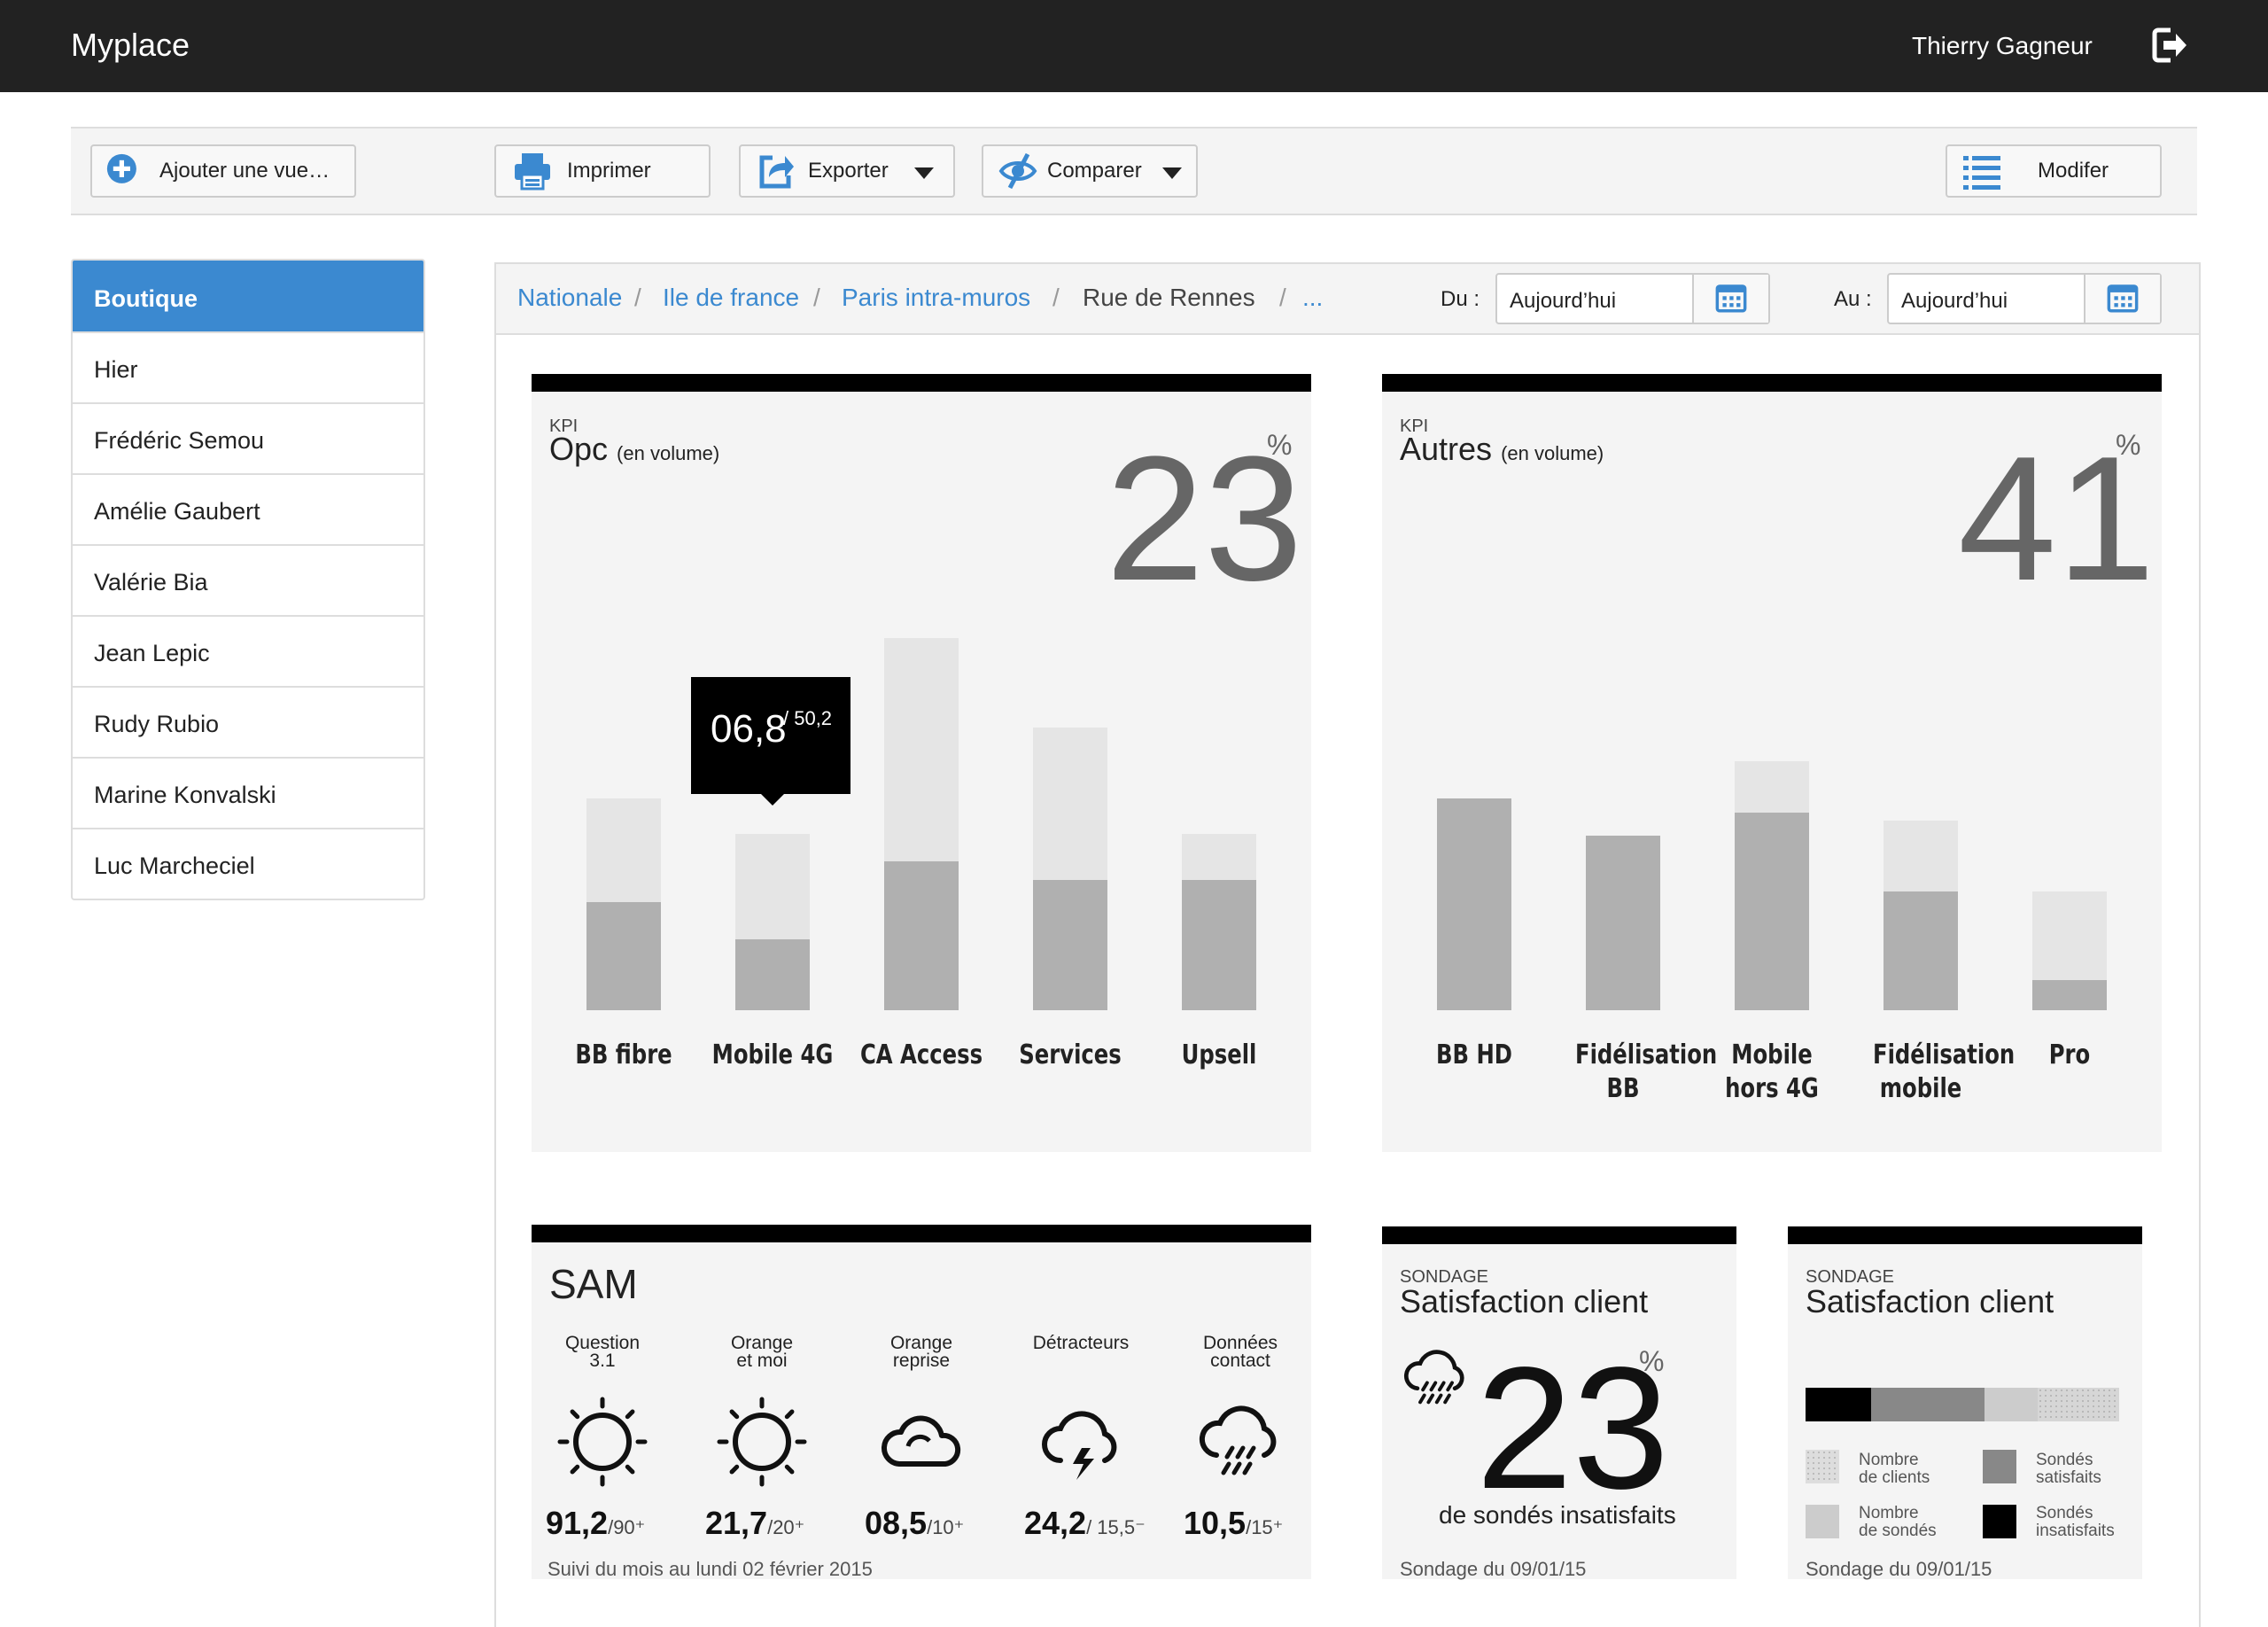 The width and height of the screenshot is (2268, 1627). I want to click on sam-item-value: 10,5/15⁺, so click(1233, 1523).